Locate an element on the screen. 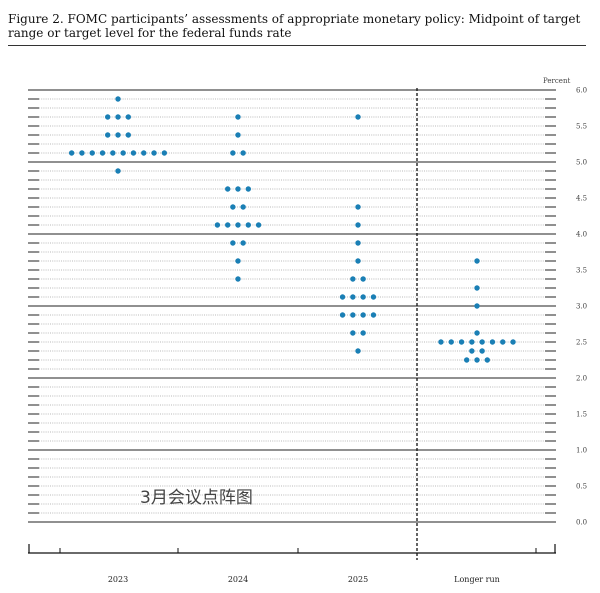  y-tick-label: 4.5 is located at coordinates (581, 199).